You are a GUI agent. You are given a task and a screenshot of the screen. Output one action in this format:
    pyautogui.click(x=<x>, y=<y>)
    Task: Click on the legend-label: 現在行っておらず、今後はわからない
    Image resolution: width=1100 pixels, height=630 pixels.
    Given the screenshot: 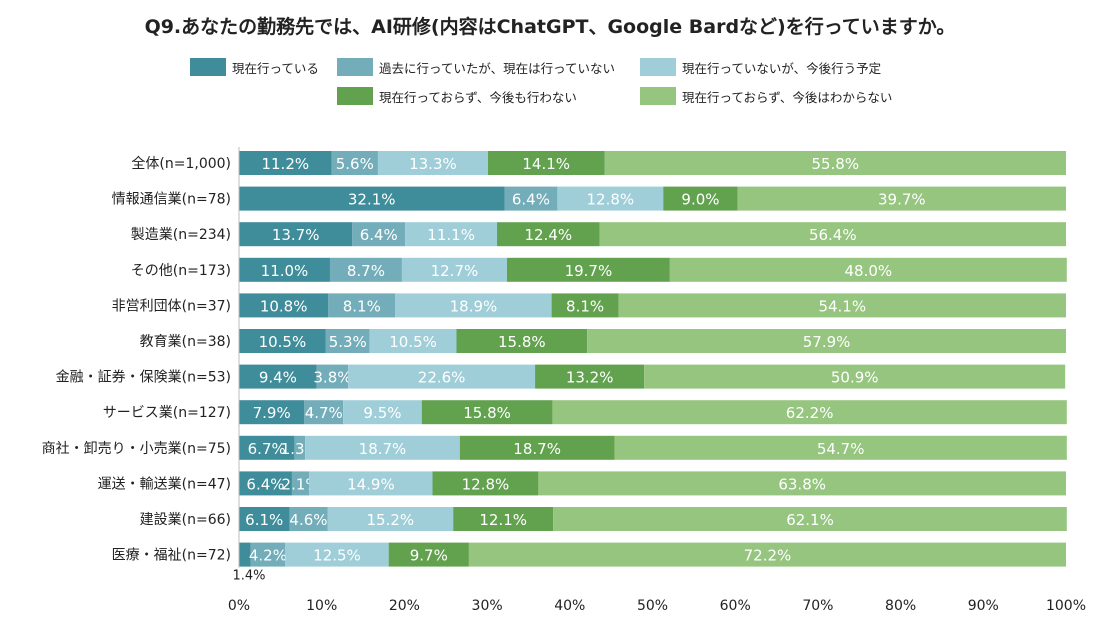 What is the action you would take?
    pyautogui.click(x=787, y=97)
    